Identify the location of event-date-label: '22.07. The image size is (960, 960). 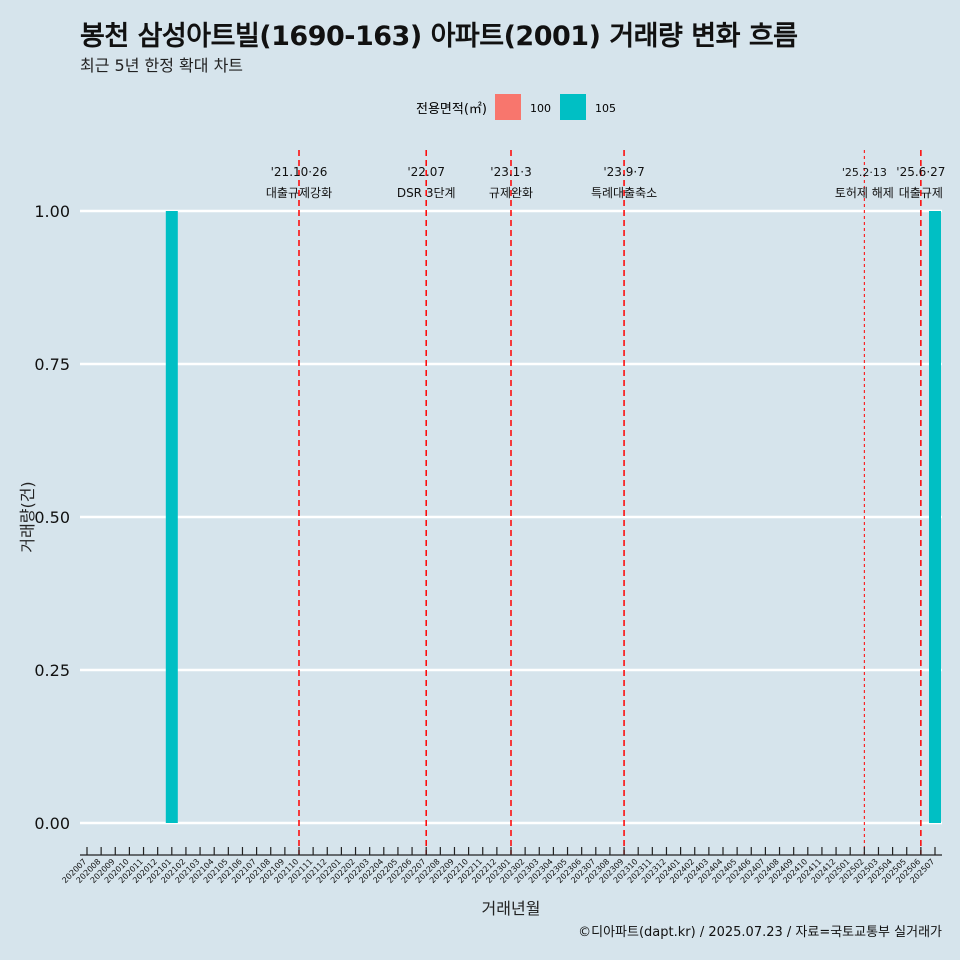
(426, 172).